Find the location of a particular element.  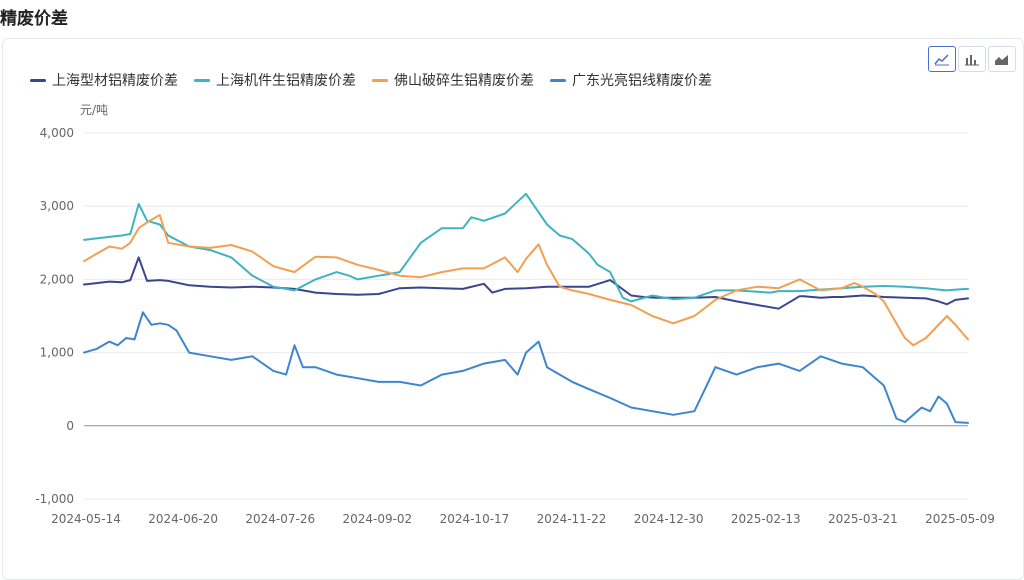

line-chart-icon is located at coordinates (941, 60).